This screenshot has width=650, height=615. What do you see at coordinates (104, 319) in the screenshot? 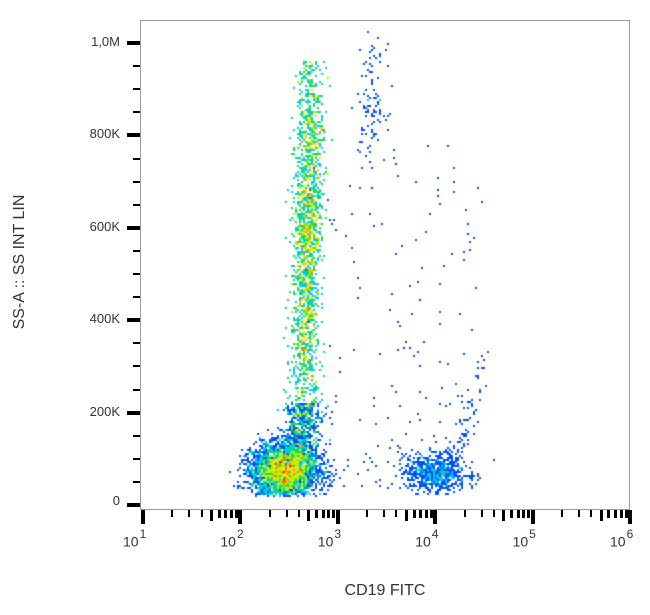
I see `y-tick-label: 400K` at bounding box center [104, 319].